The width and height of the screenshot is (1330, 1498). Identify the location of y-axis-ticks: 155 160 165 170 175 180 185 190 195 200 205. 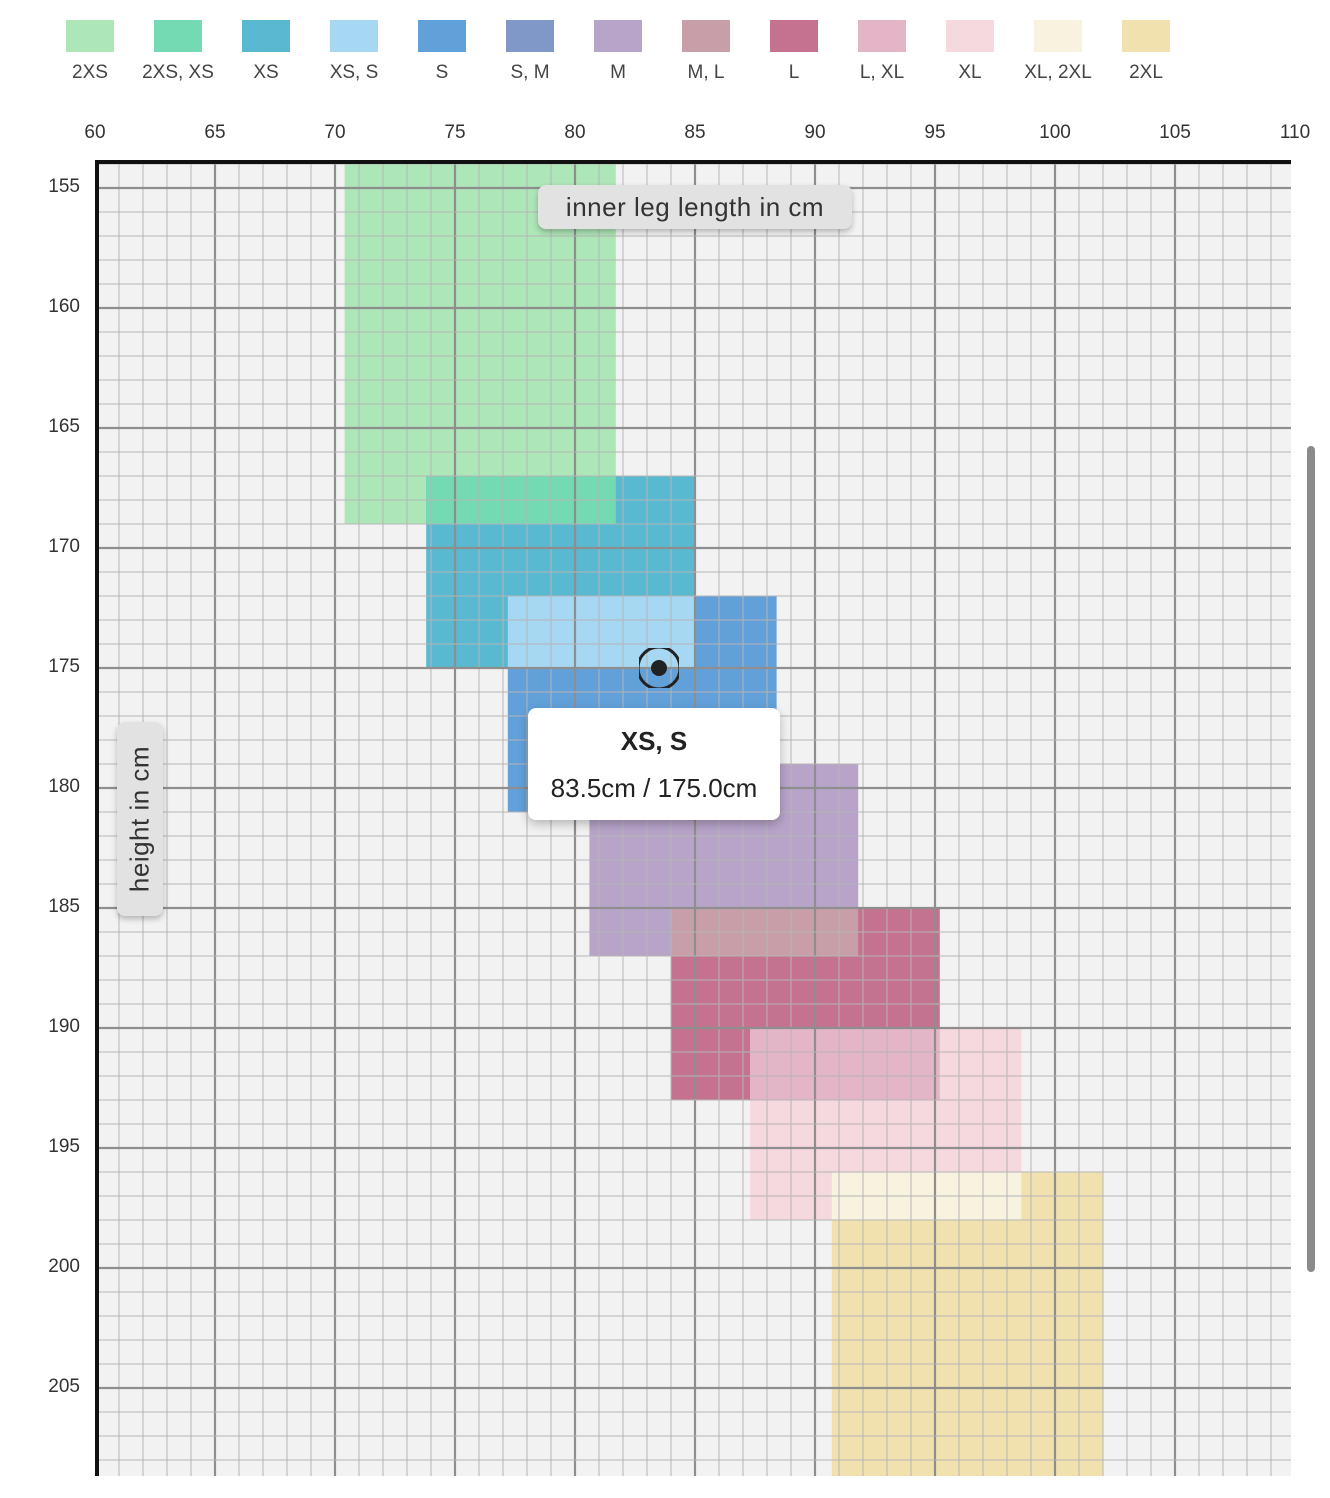
(45, 749).